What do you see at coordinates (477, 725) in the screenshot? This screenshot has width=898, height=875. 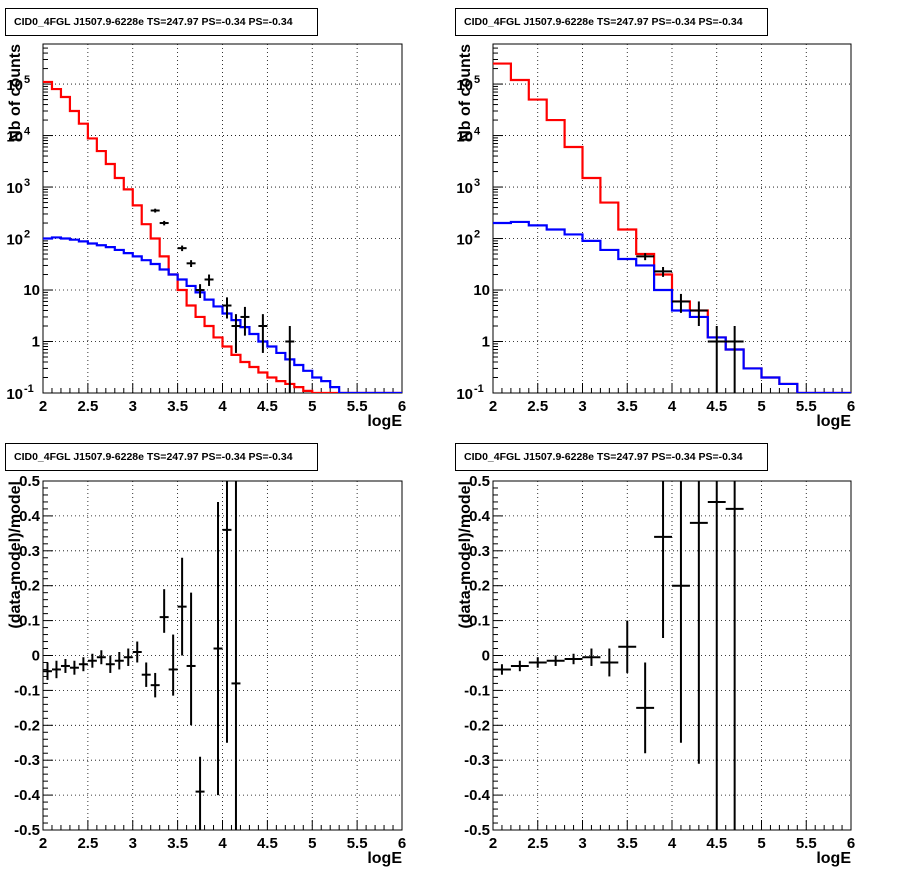 I see `y-tick-label: -0.2` at bounding box center [477, 725].